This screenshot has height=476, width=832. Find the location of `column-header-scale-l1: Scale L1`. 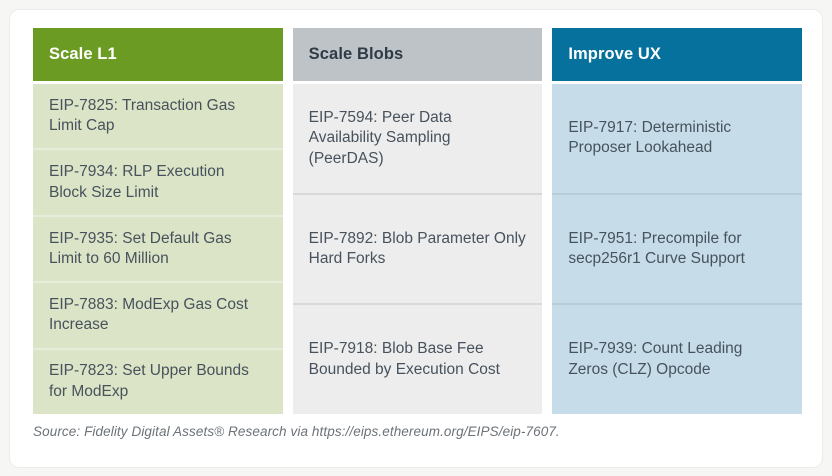

column-header-scale-l1: Scale L1 is located at coordinates (158, 54).